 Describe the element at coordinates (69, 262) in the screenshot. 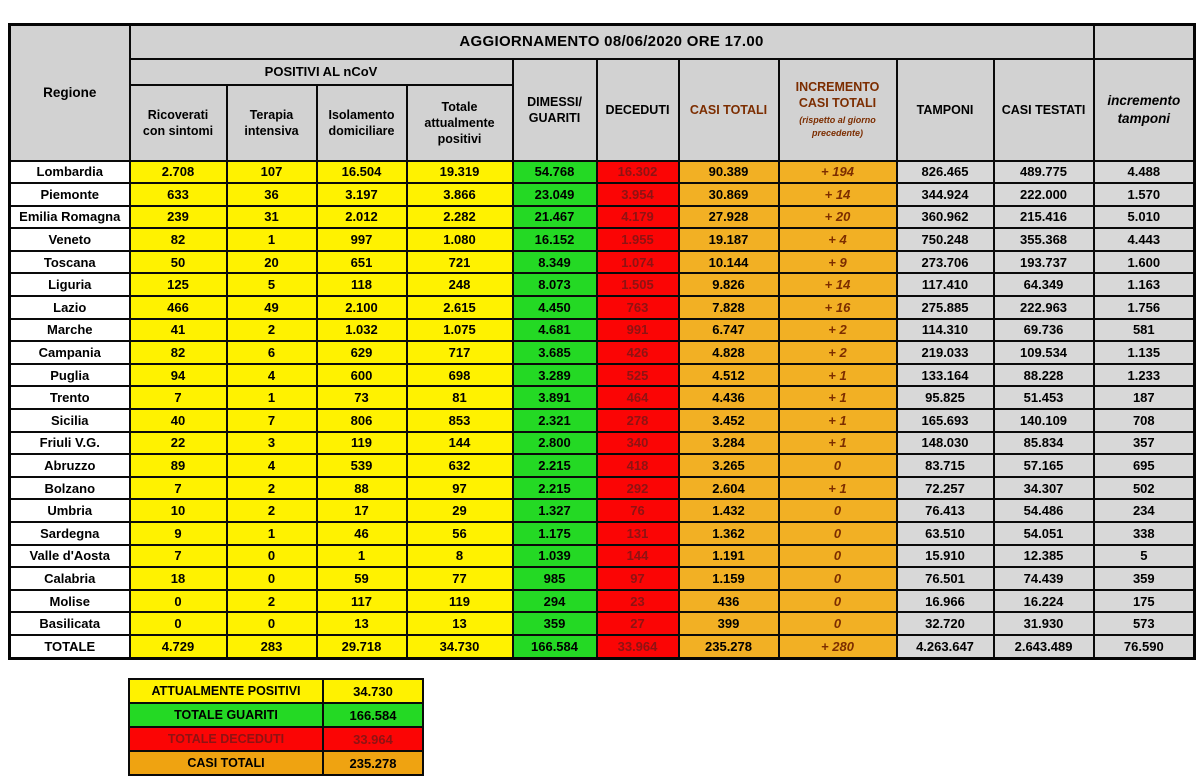

I see `region-name: Toscana` at that location.